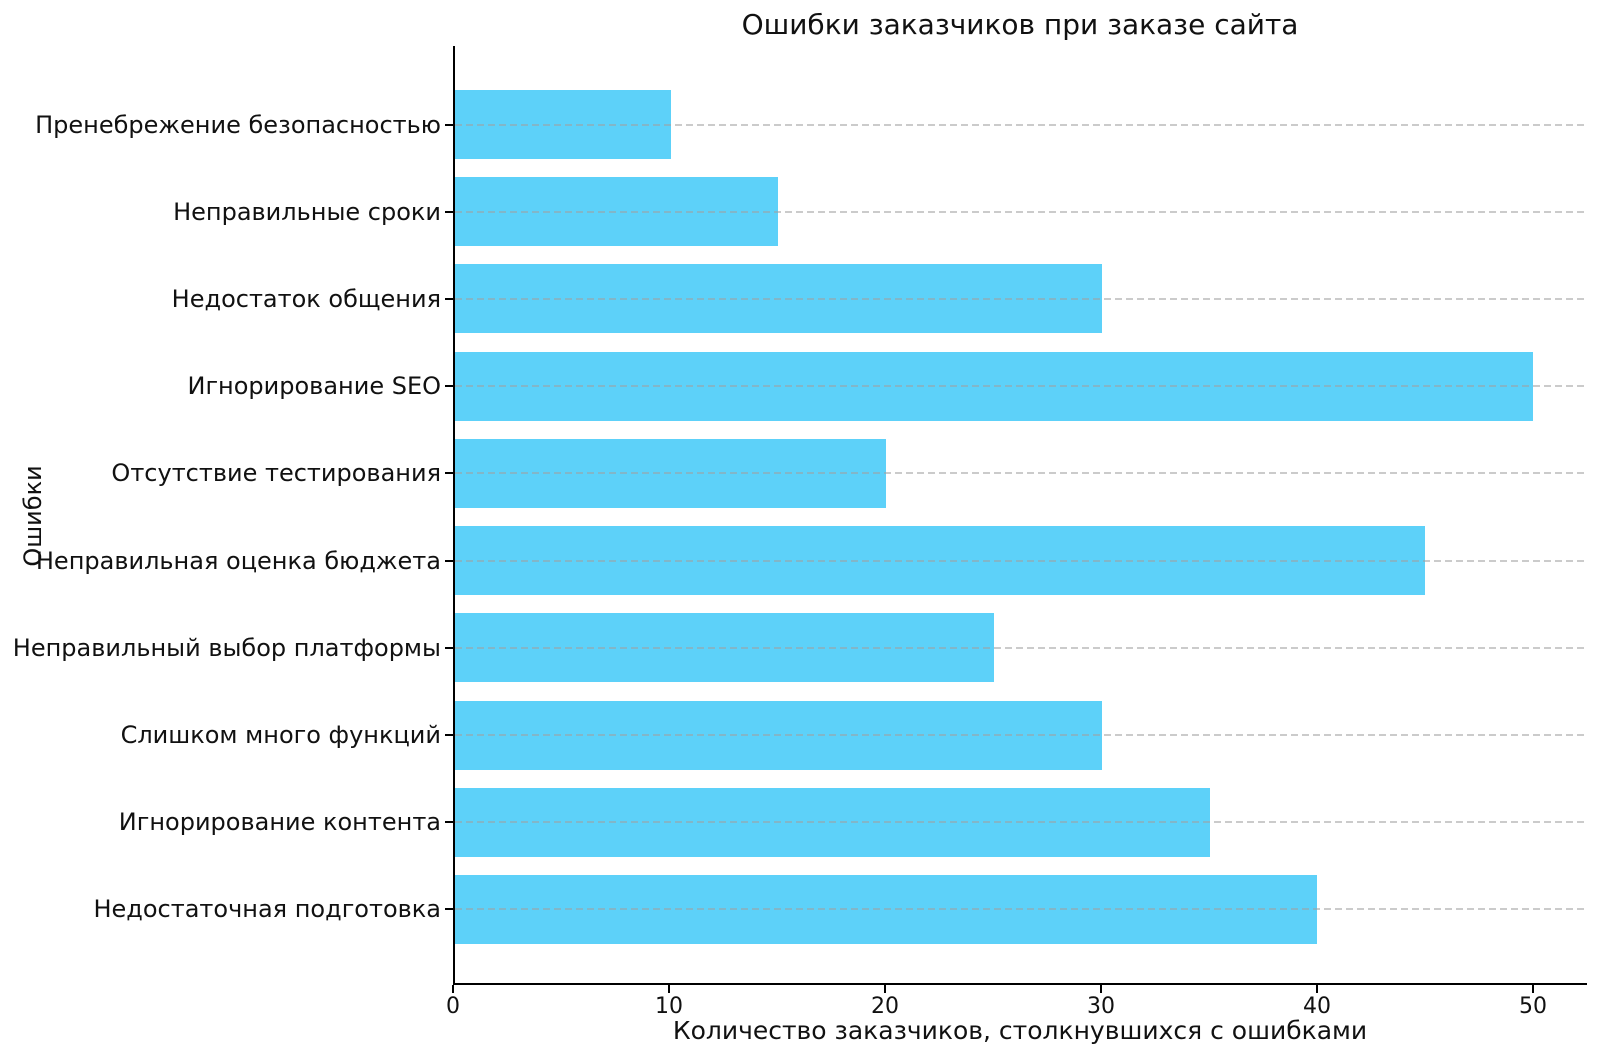  Describe the element at coordinates (453, 1006) in the screenshot. I see `x-tick-label: 0` at that location.